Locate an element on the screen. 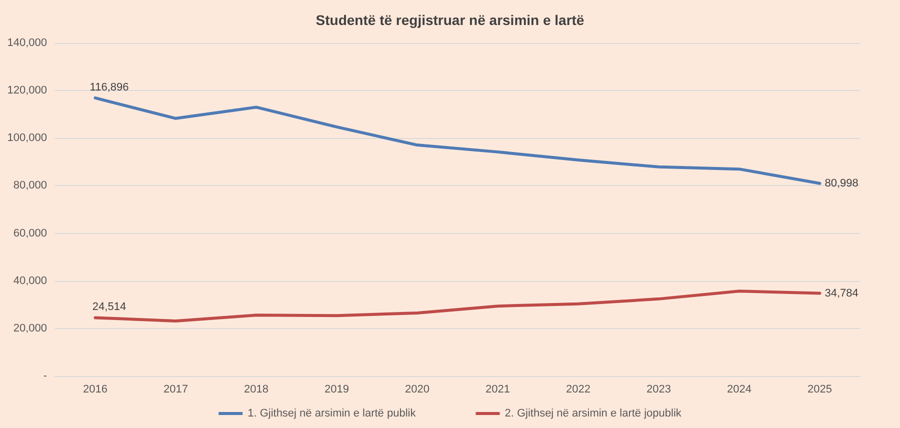 Image resolution: width=900 pixels, height=428 pixels. x-tick-label: 2018 is located at coordinates (256, 390).